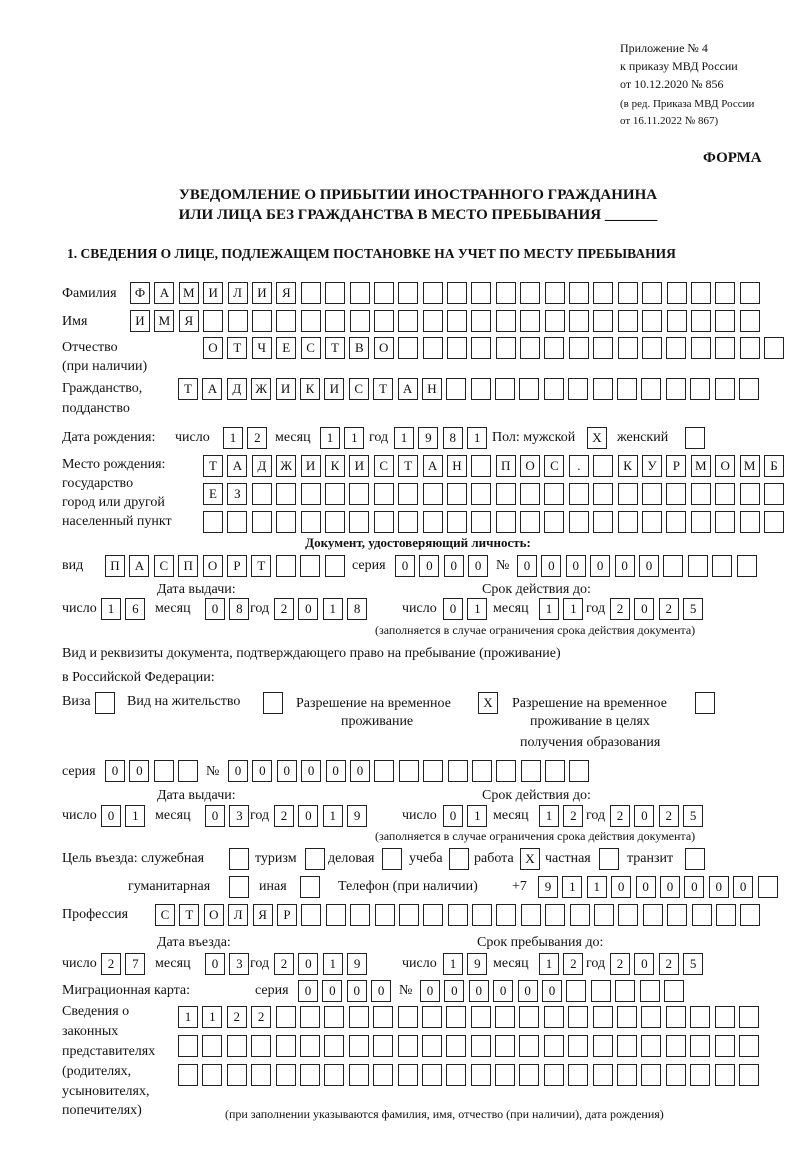  I want to click on cell: Е, so click(286, 348).